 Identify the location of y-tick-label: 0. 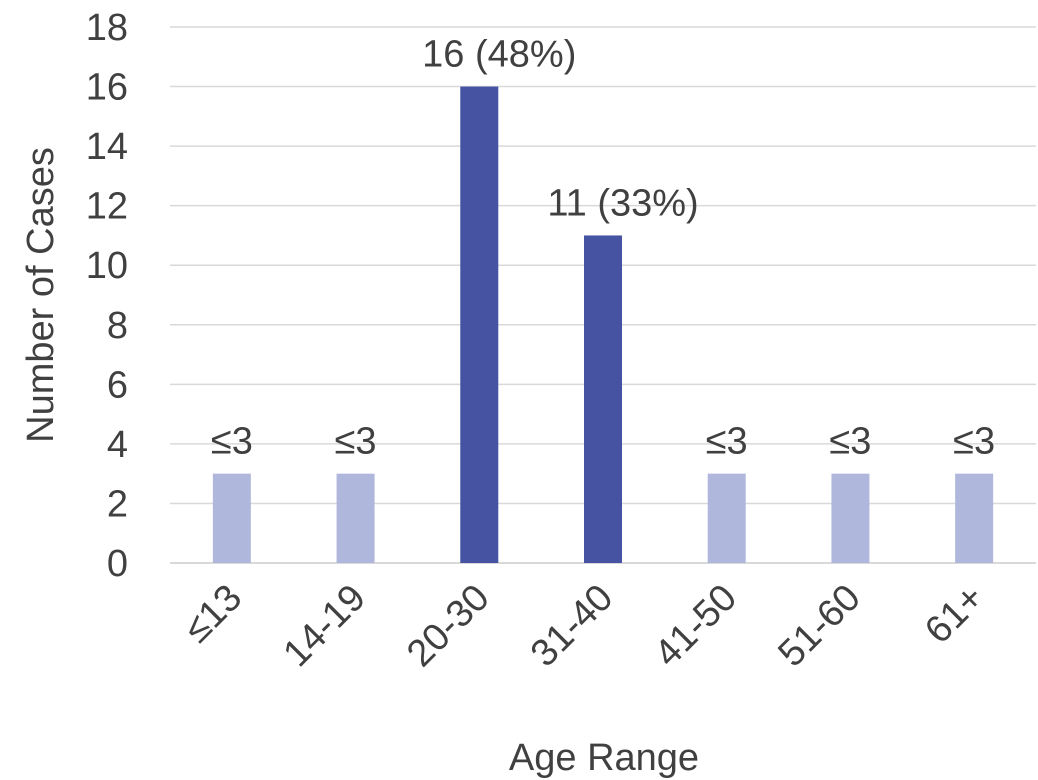
(117, 564).